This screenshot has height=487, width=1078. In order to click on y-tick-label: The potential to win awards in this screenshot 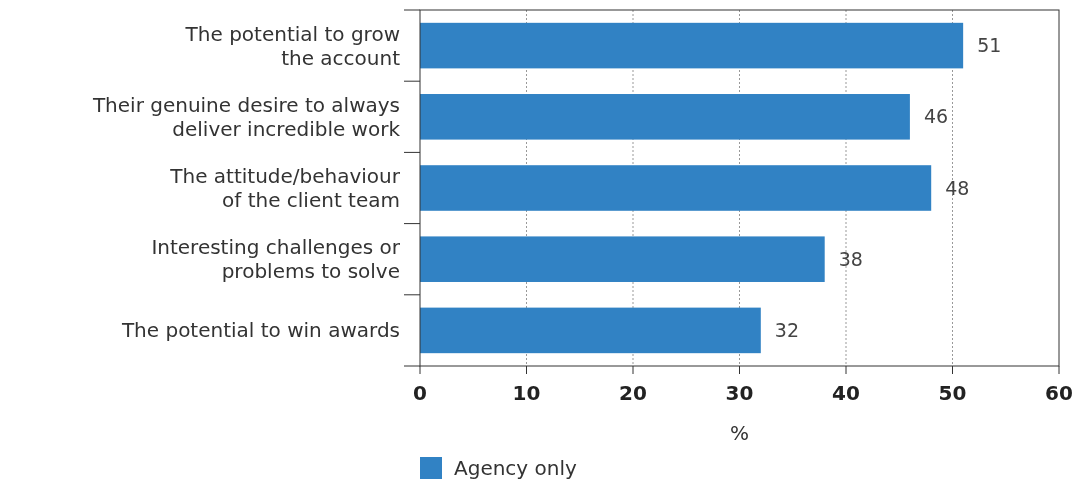, I will do `click(260, 330)`.